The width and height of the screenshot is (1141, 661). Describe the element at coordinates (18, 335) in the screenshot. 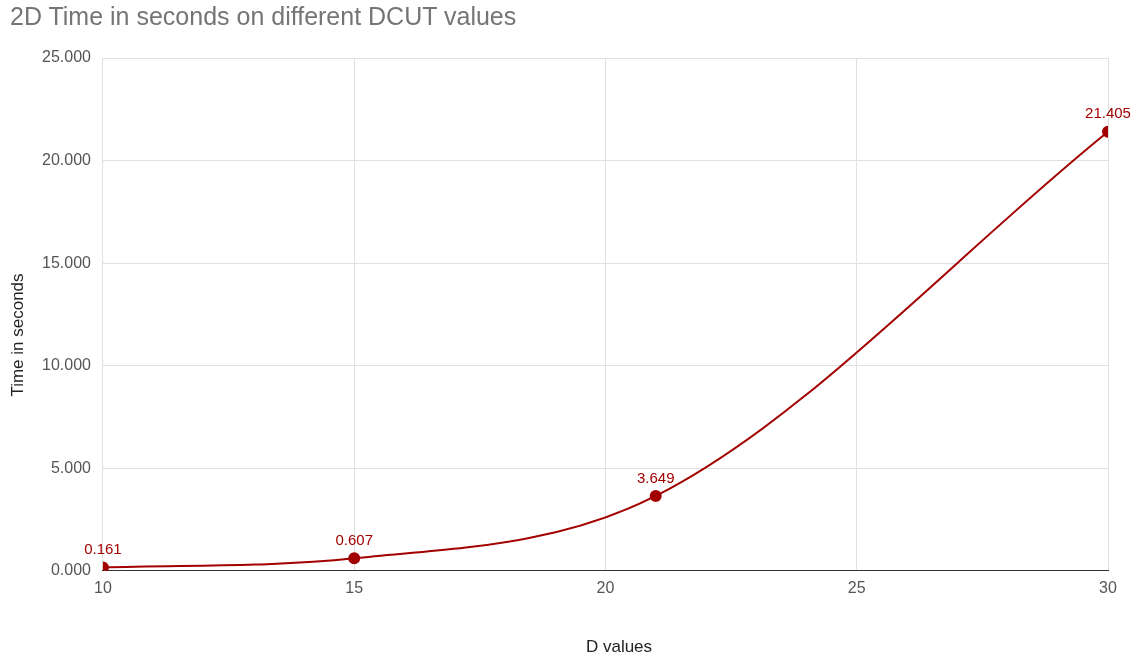

I see `y-axis-title: Time in seconds` at that location.